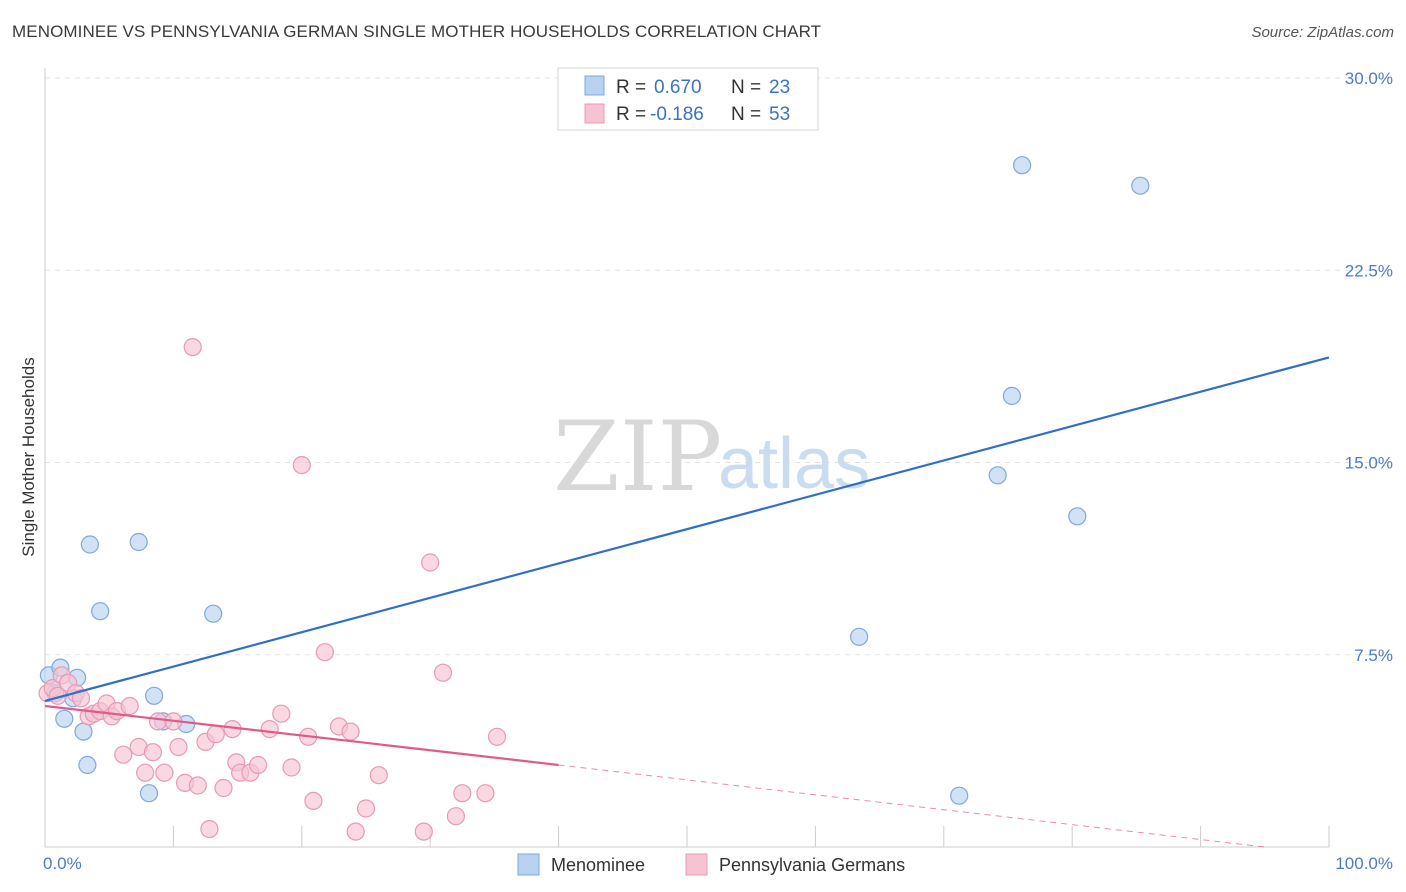 This screenshot has height=892, width=1406. What do you see at coordinates (637, 457) in the screenshot?
I see `watermark-zip-text: ZIP` at bounding box center [637, 457].